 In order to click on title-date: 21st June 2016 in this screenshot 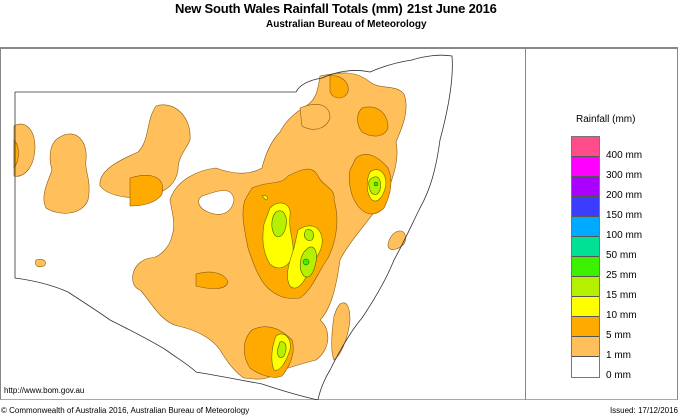, I will do `click(452, 8)`.